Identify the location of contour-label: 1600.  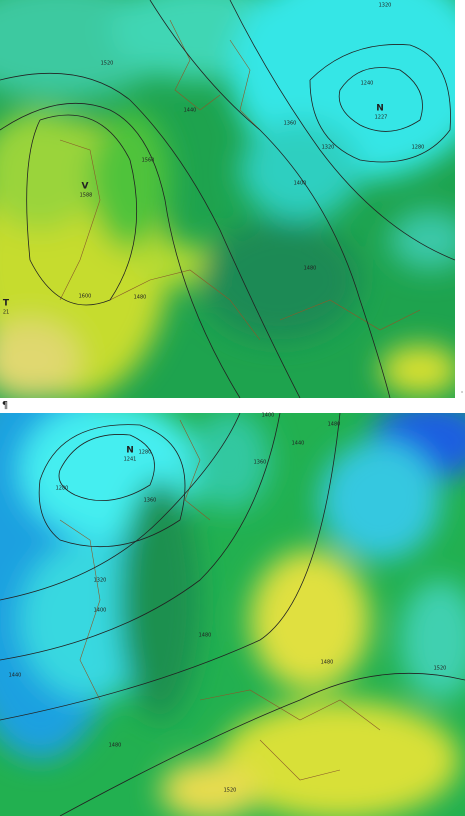
(85, 297).